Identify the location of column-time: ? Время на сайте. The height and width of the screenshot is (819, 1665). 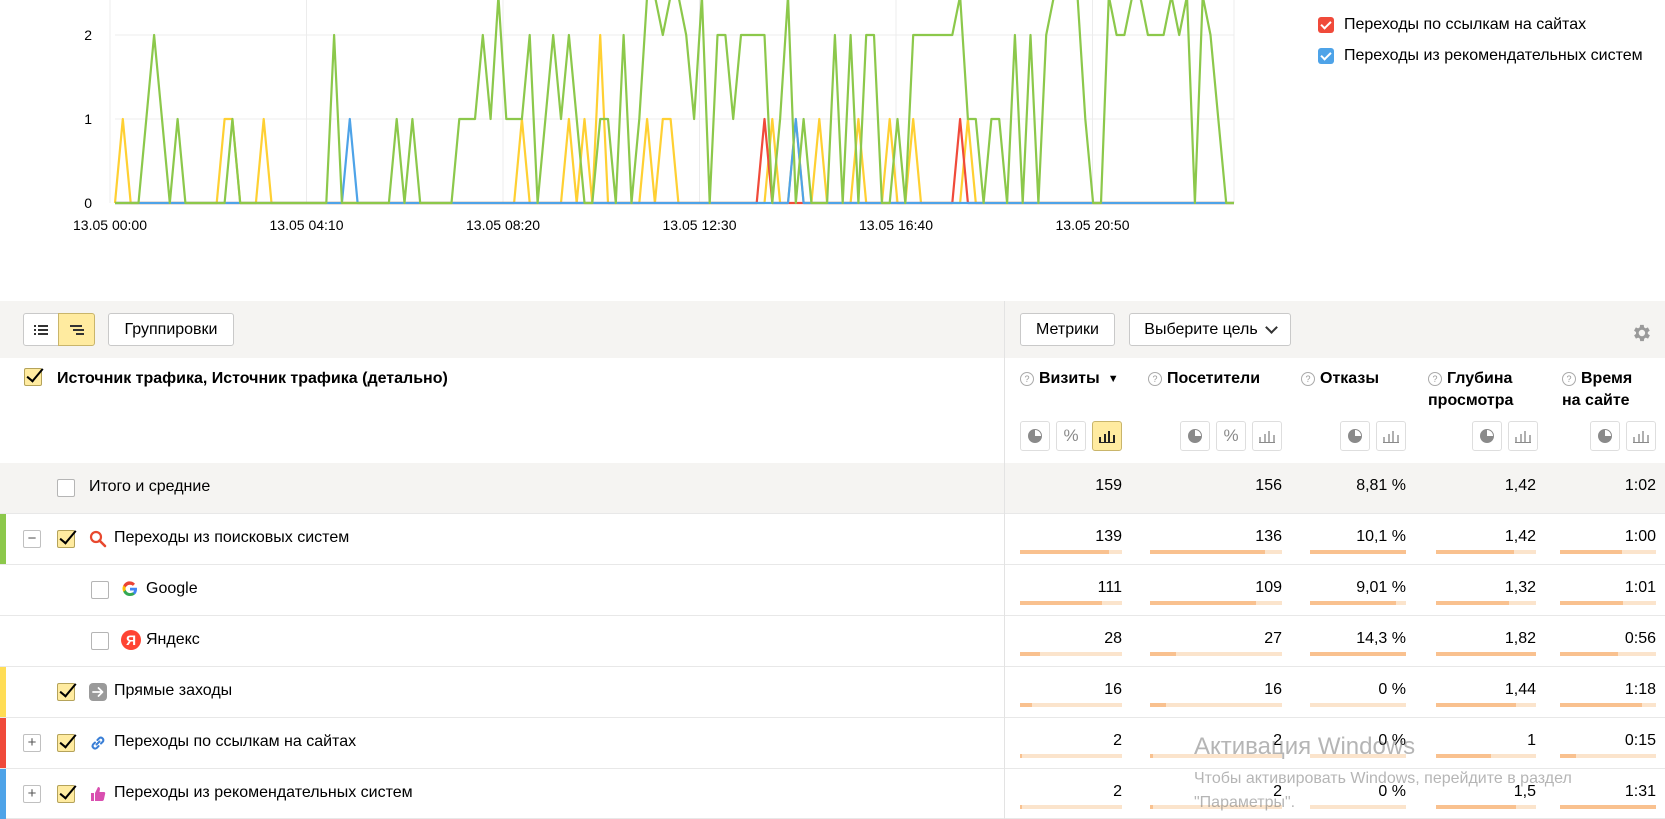
(1597, 389).